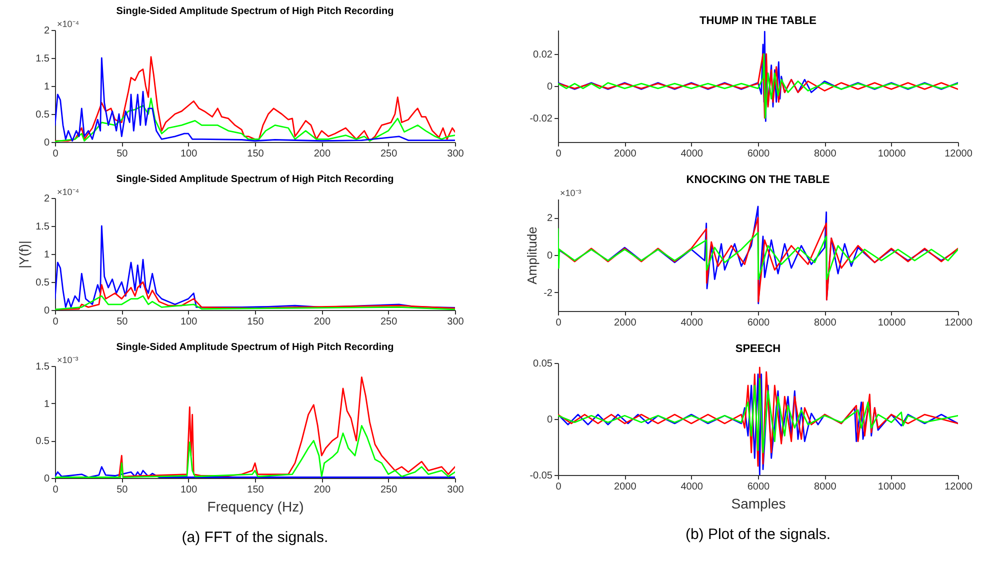  Describe the element at coordinates (758, 21) in the screenshot. I see `chart-title: THUMP IN THE TABLE` at that location.